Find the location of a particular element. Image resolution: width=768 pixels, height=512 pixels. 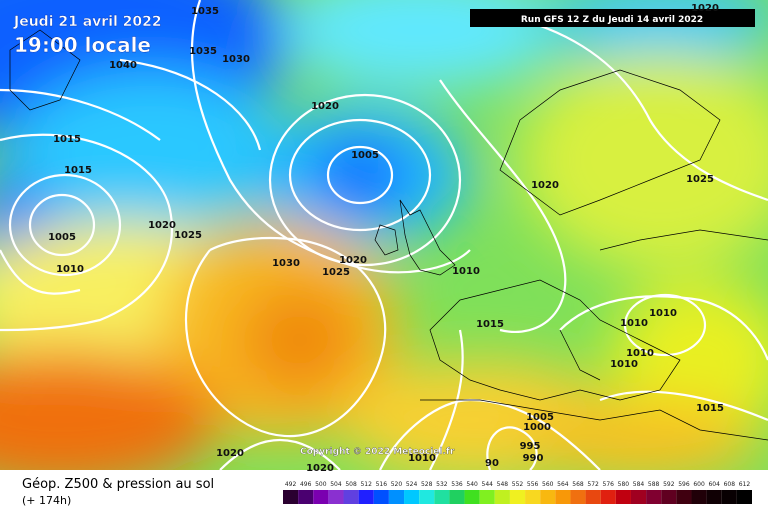

legend-label: 596 is located at coordinates (684, 484).